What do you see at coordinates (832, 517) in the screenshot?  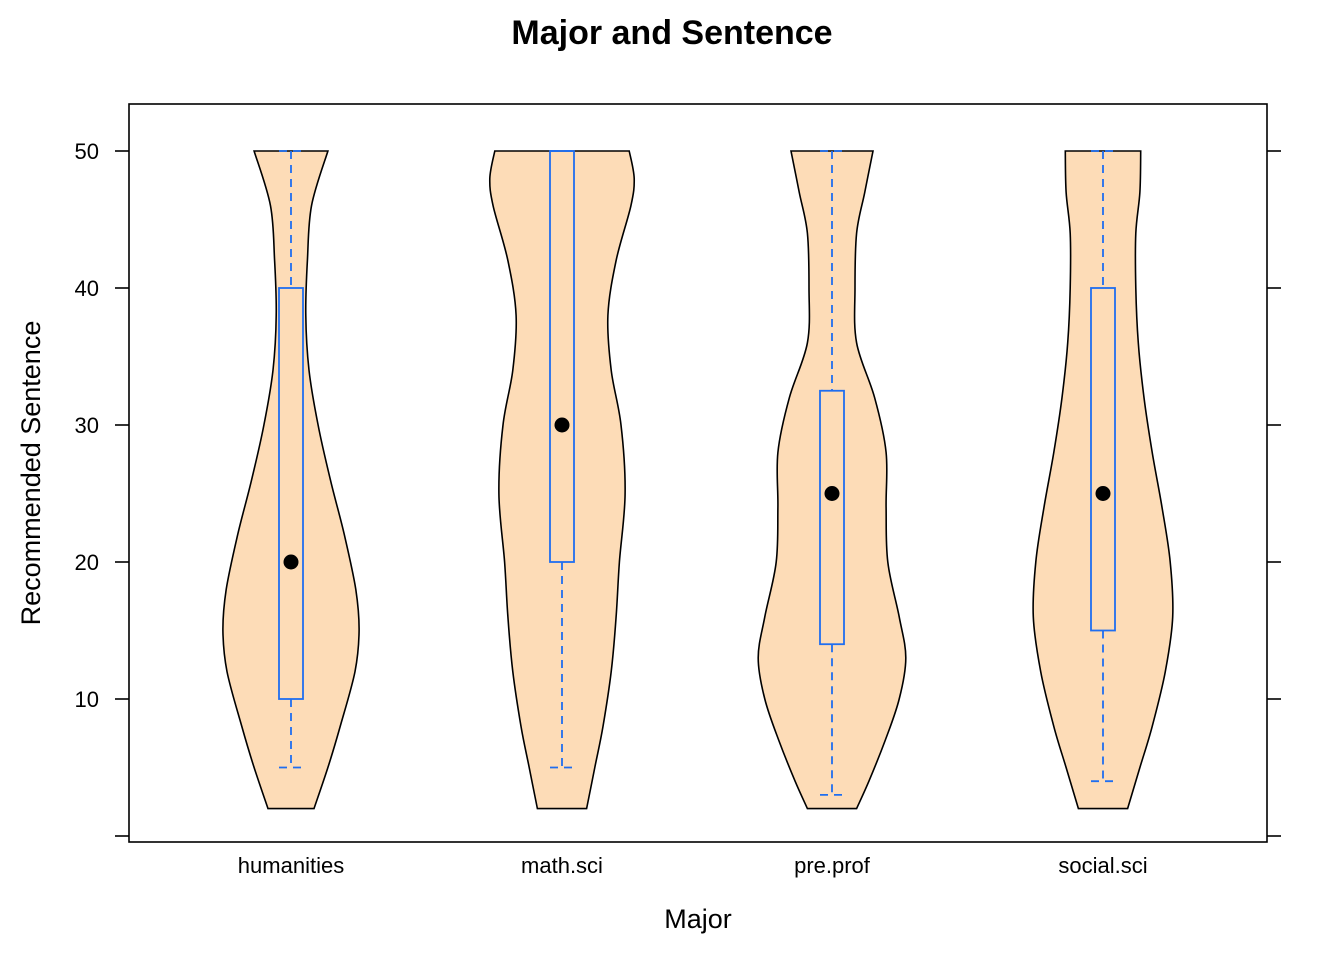 I see `box-pre.prof` at bounding box center [832, 517].